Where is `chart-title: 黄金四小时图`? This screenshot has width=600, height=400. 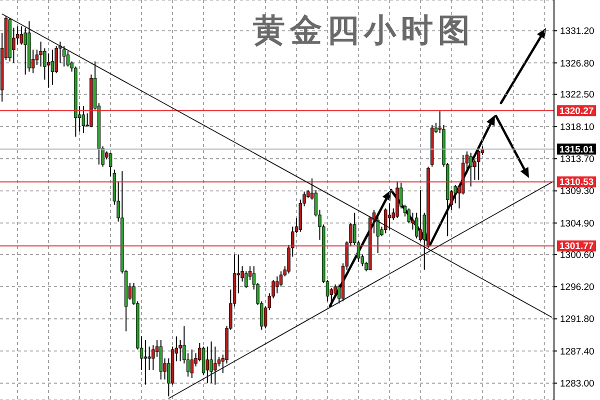
chart-title: 黄金四小时图 is located at coordinates (364, 30).